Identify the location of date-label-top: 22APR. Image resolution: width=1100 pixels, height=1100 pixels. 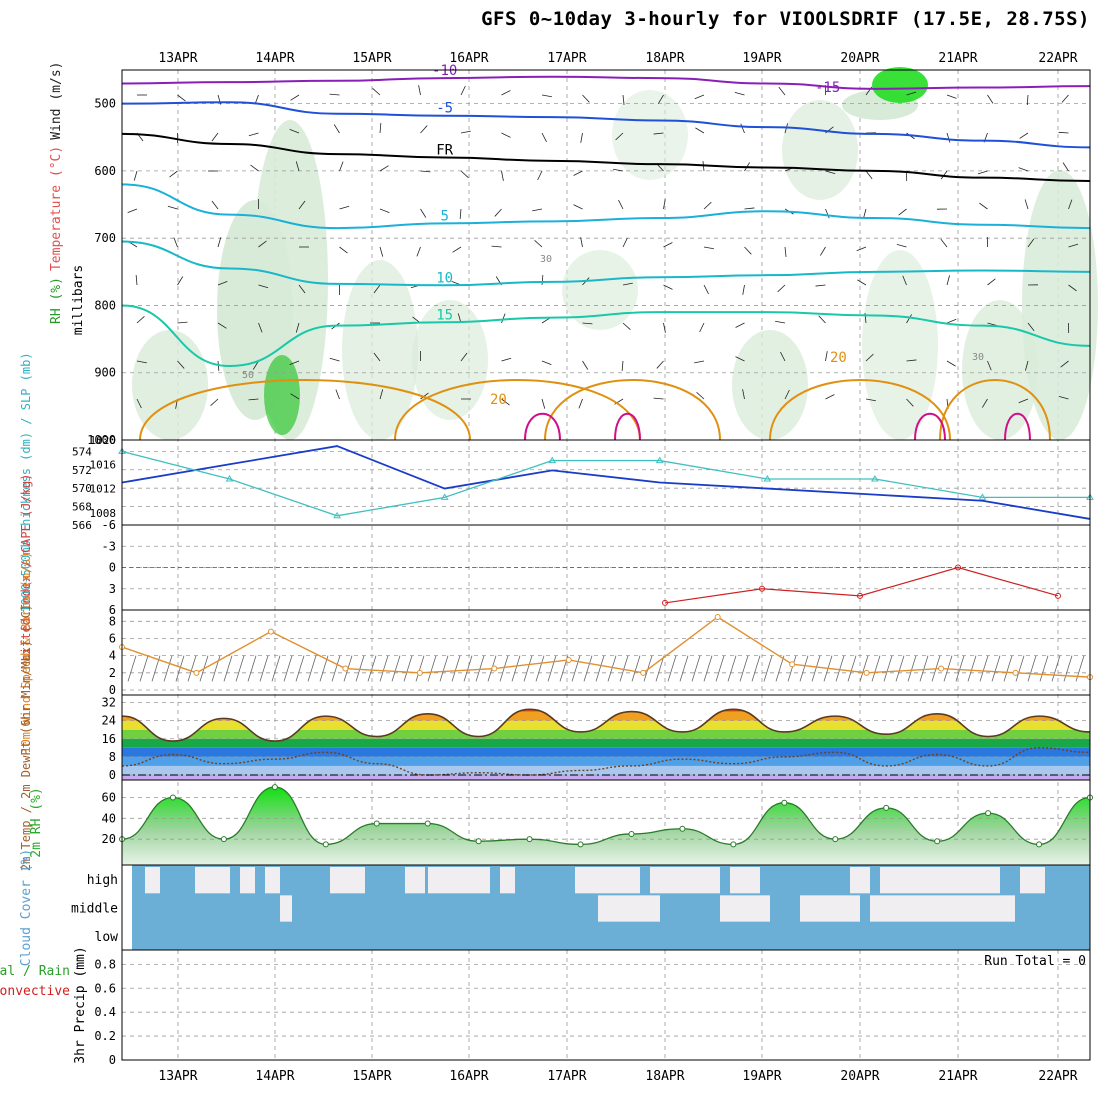
(1057, 58).